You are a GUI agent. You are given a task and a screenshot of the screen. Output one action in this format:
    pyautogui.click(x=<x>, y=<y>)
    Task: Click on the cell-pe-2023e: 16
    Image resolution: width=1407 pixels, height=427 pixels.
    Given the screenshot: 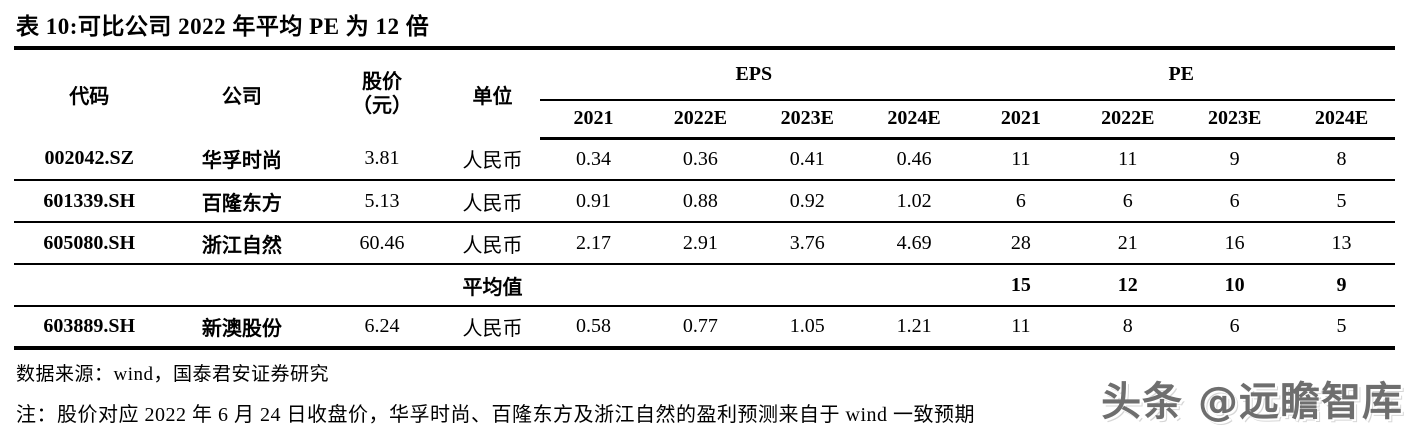 What is the action you would take?
    pyautogui.click(x=1235, y=243)
    